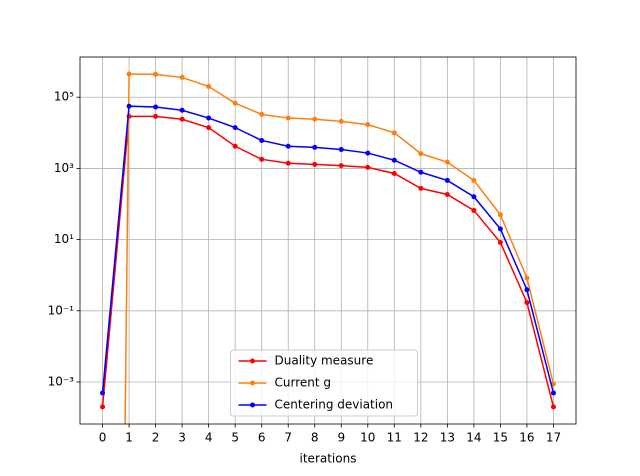  I want to click on x-tick-label: 17, so click(553, 438).